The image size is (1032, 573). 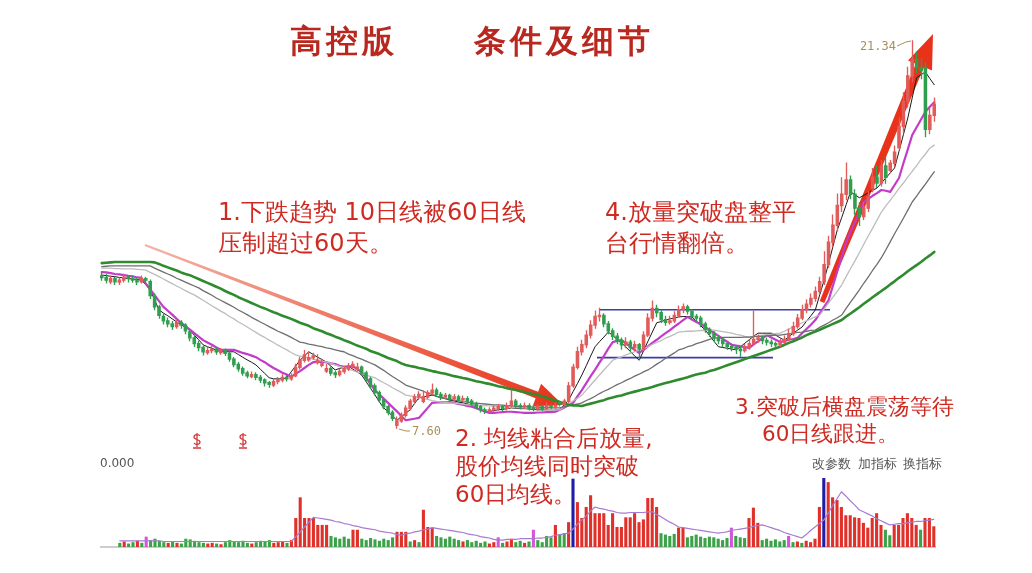 I want to click on annotation: 21.34, so click(x=877, y=46).